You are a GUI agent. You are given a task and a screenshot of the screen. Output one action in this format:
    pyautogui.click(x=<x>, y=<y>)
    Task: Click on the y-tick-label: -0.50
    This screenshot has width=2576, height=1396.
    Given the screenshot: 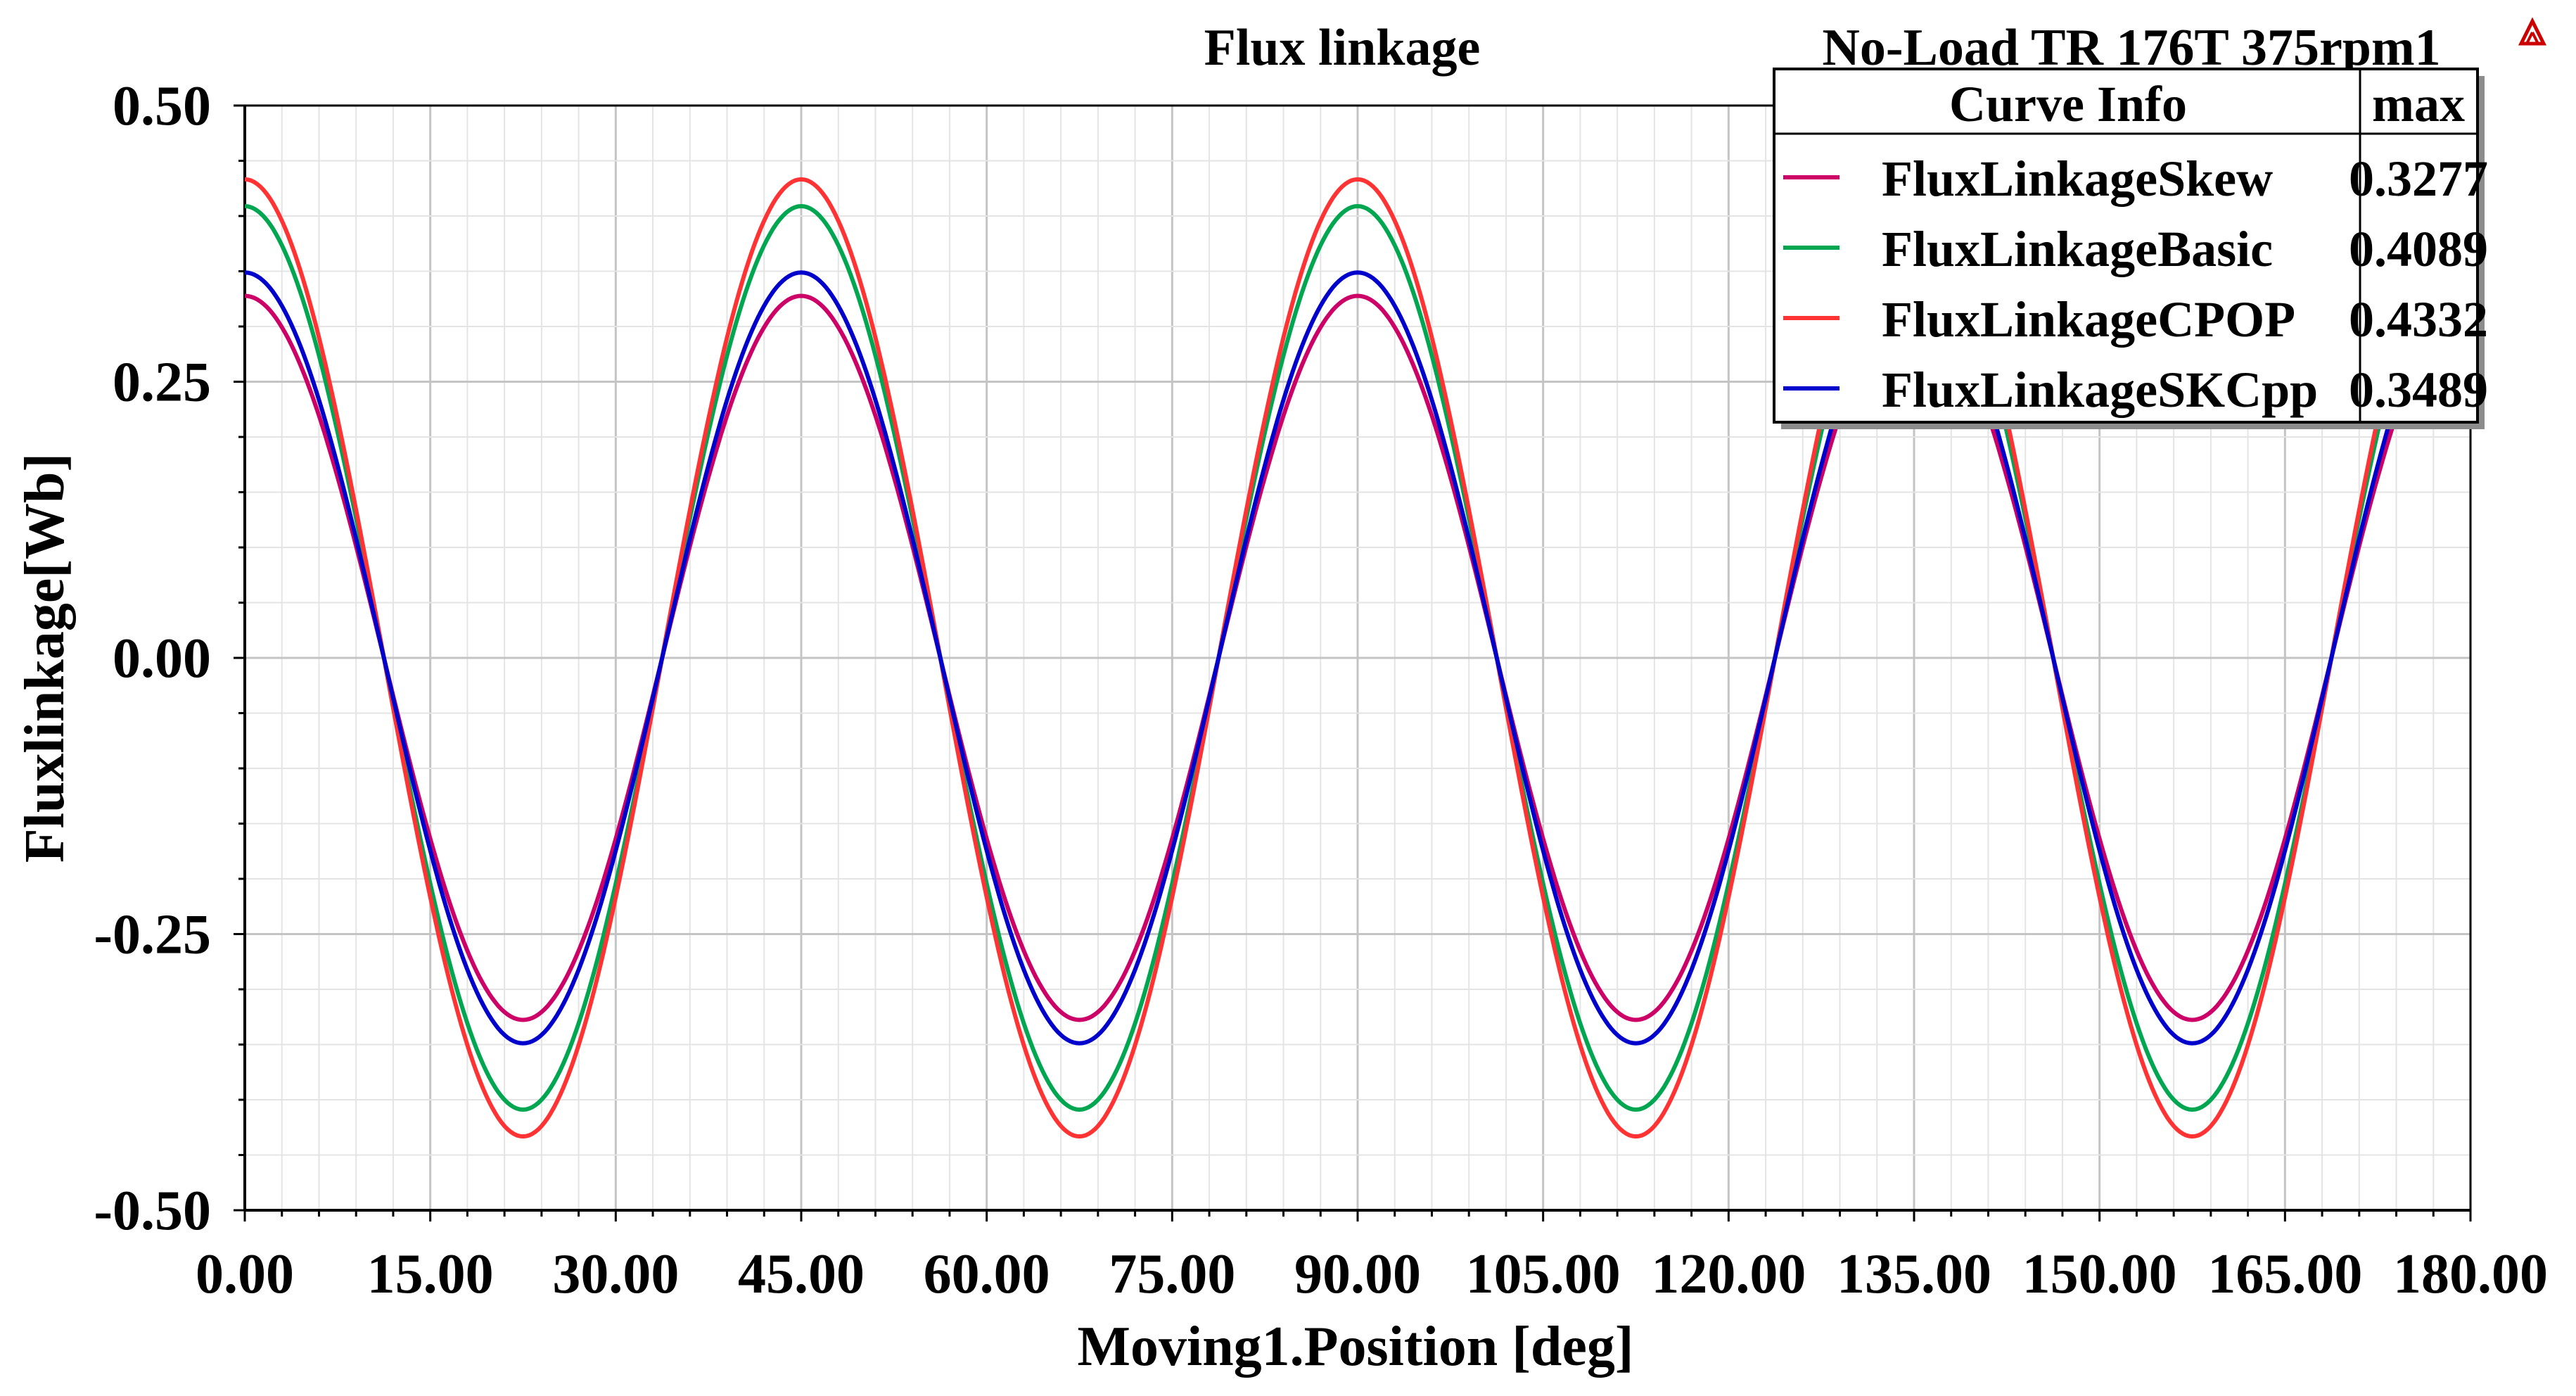 What is the action you would take?
    pyautogui.click(x=152, y=1211)
    